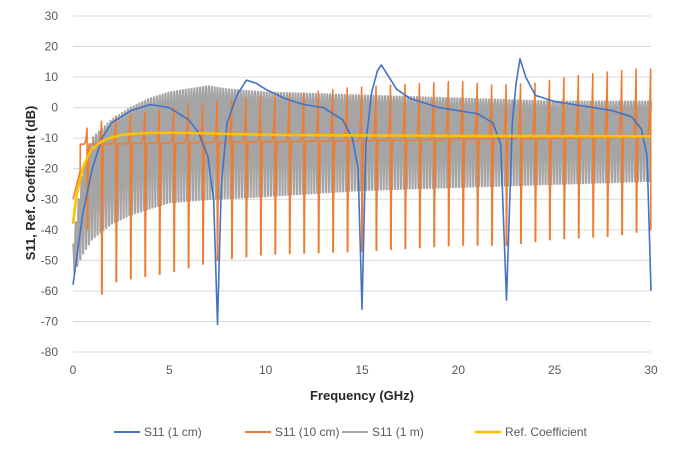  What do you see at coordinates (50, 352) in the screenshot?
I see `y-tick-label: -80` at bounding box center [50, 352].